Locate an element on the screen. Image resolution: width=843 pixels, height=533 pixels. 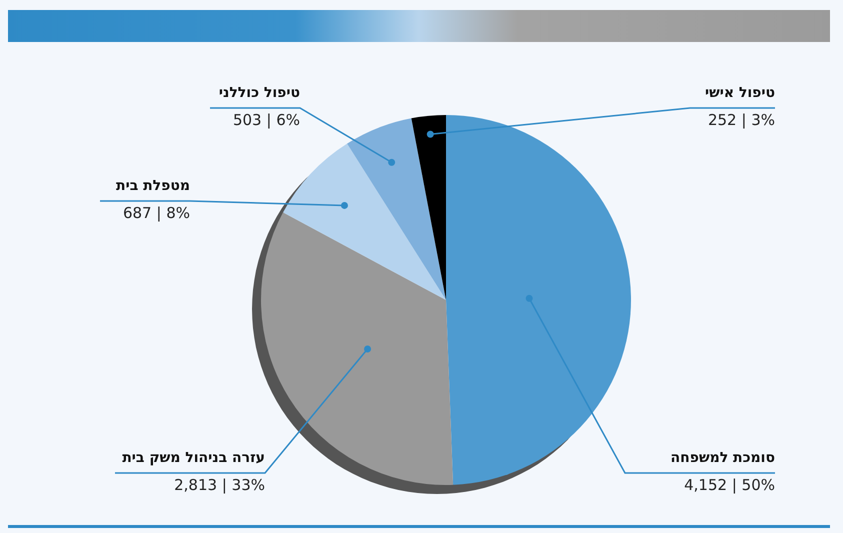
data-label: 687 | 8% is located at coordinates (156, 213).